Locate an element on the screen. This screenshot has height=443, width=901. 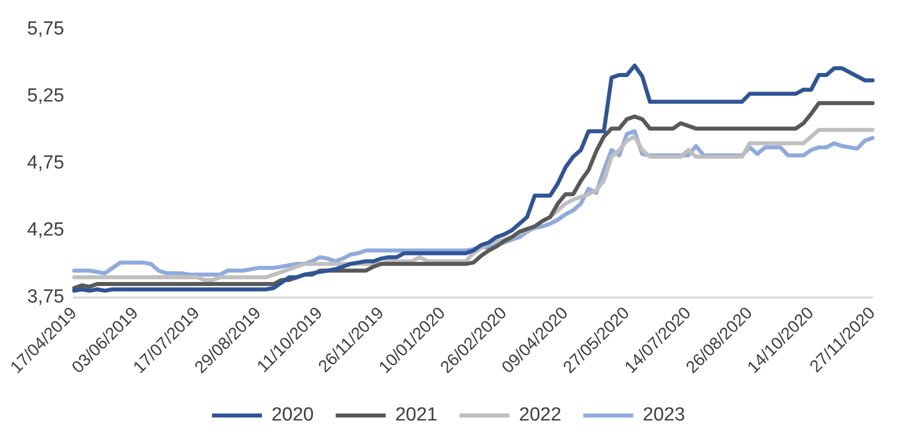
legend-label: 2022 is located at coordinates (540, 415).